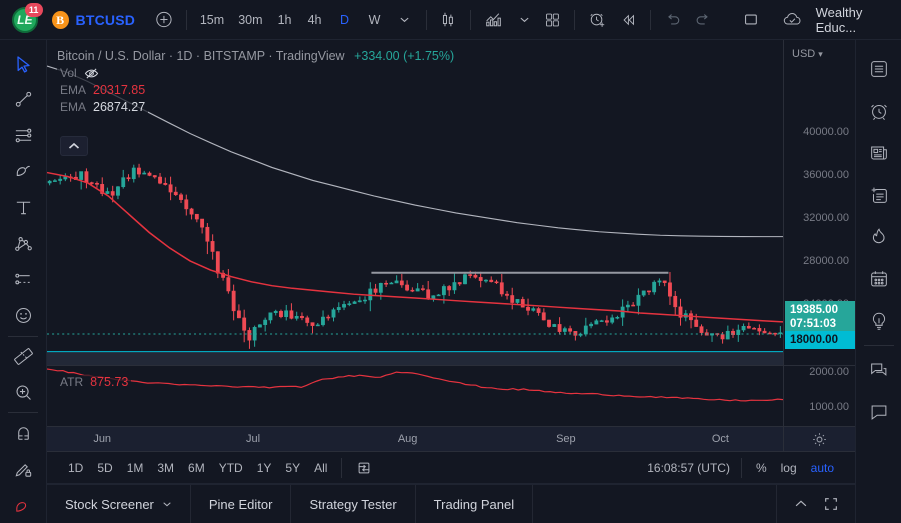 The image size is (901, 523). I want to click on tab-stock-screener-label: Stock Screener, so click(109, 504).